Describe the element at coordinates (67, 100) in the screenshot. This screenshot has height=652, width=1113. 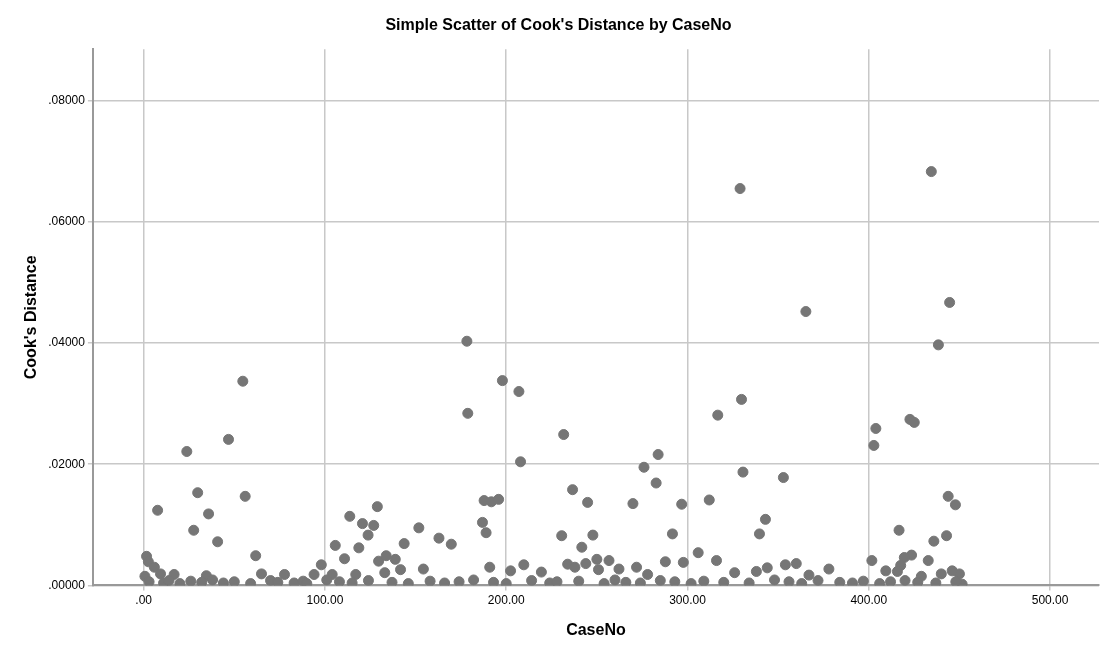
I see `y-tick-label: .08000` at that location.